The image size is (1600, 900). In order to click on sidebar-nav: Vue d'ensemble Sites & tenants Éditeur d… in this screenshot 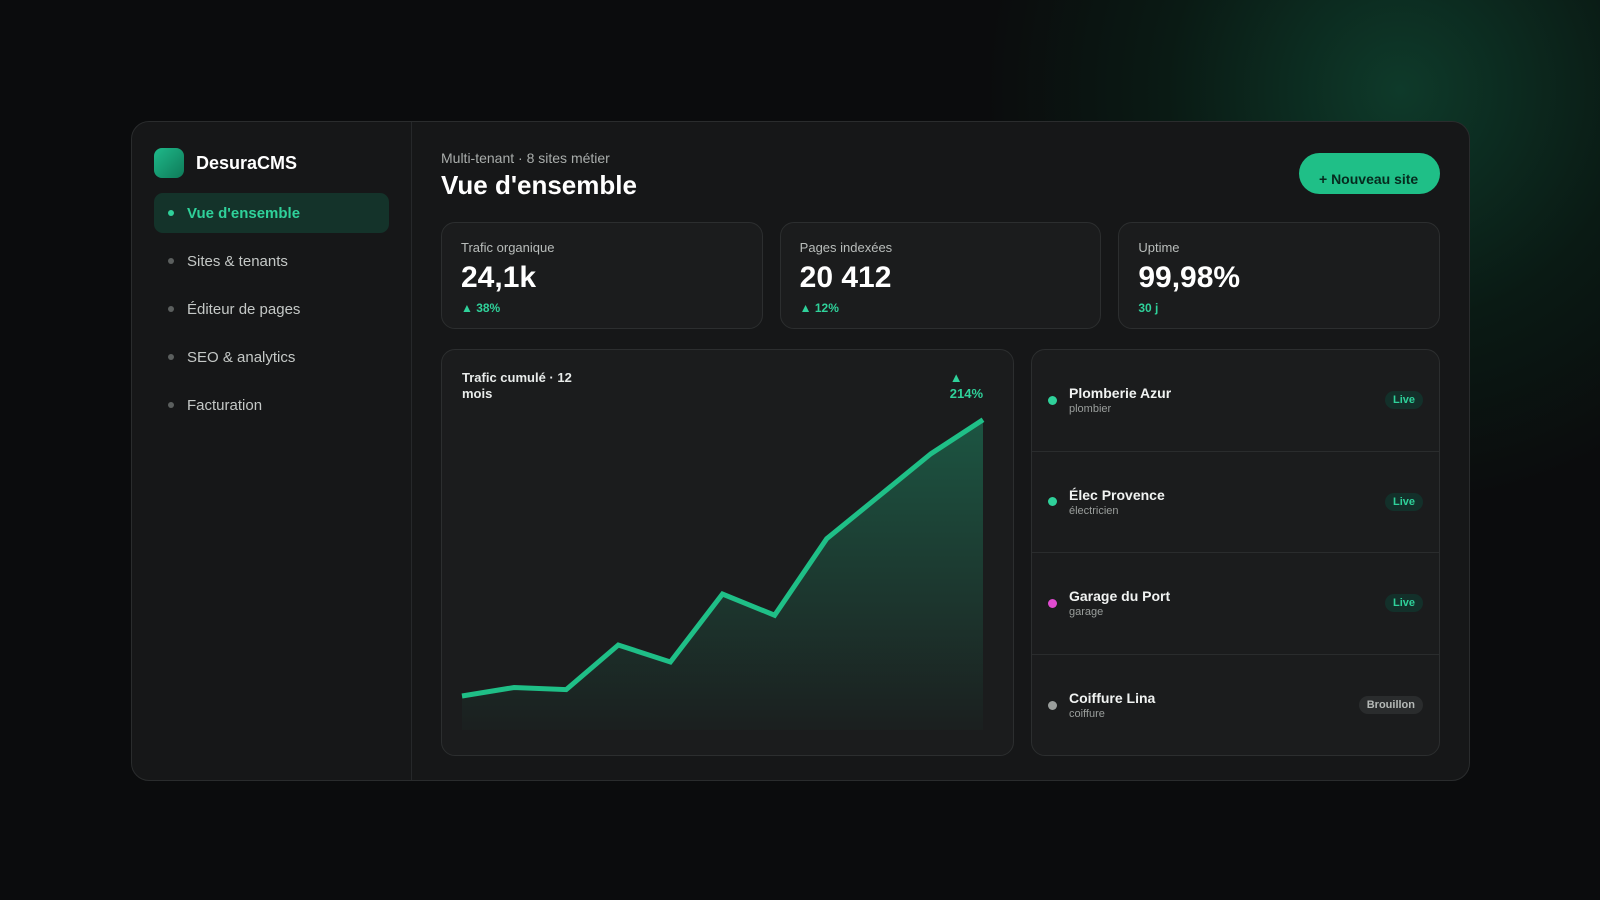, I will do `click(271, 309)`.